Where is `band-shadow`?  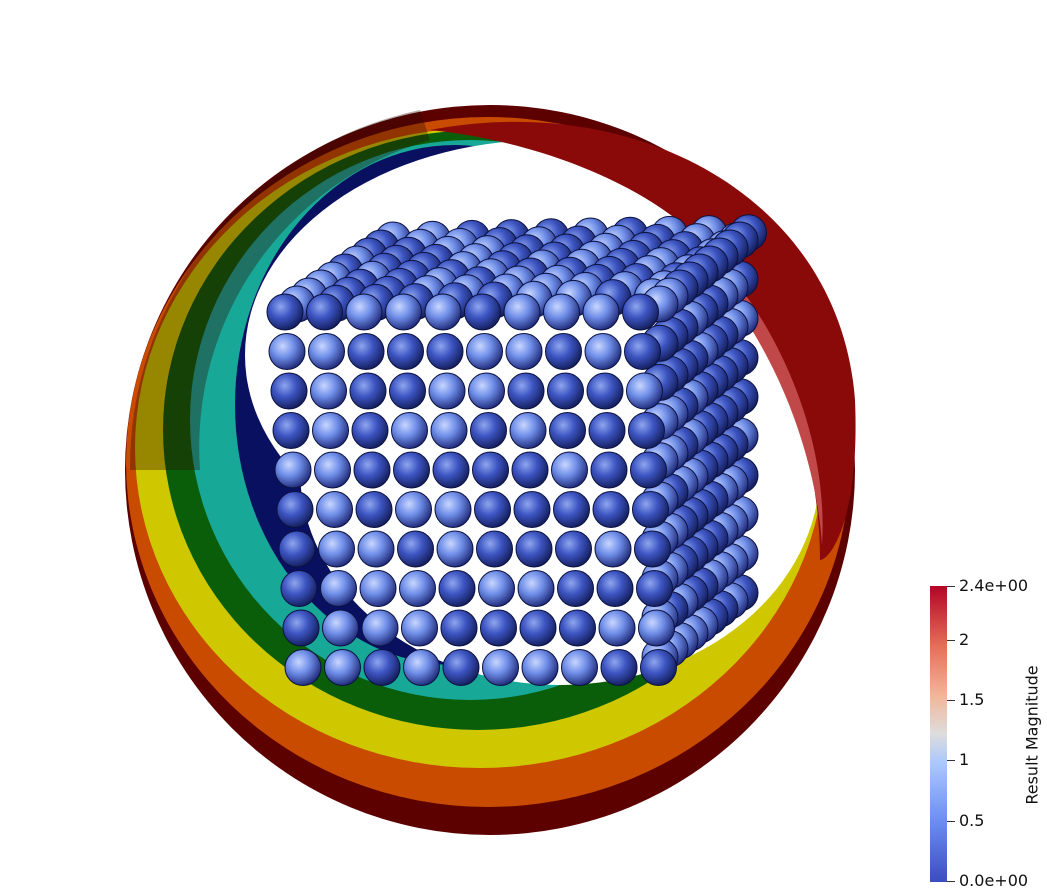
band-shadow is located at coordinates (279, 290).